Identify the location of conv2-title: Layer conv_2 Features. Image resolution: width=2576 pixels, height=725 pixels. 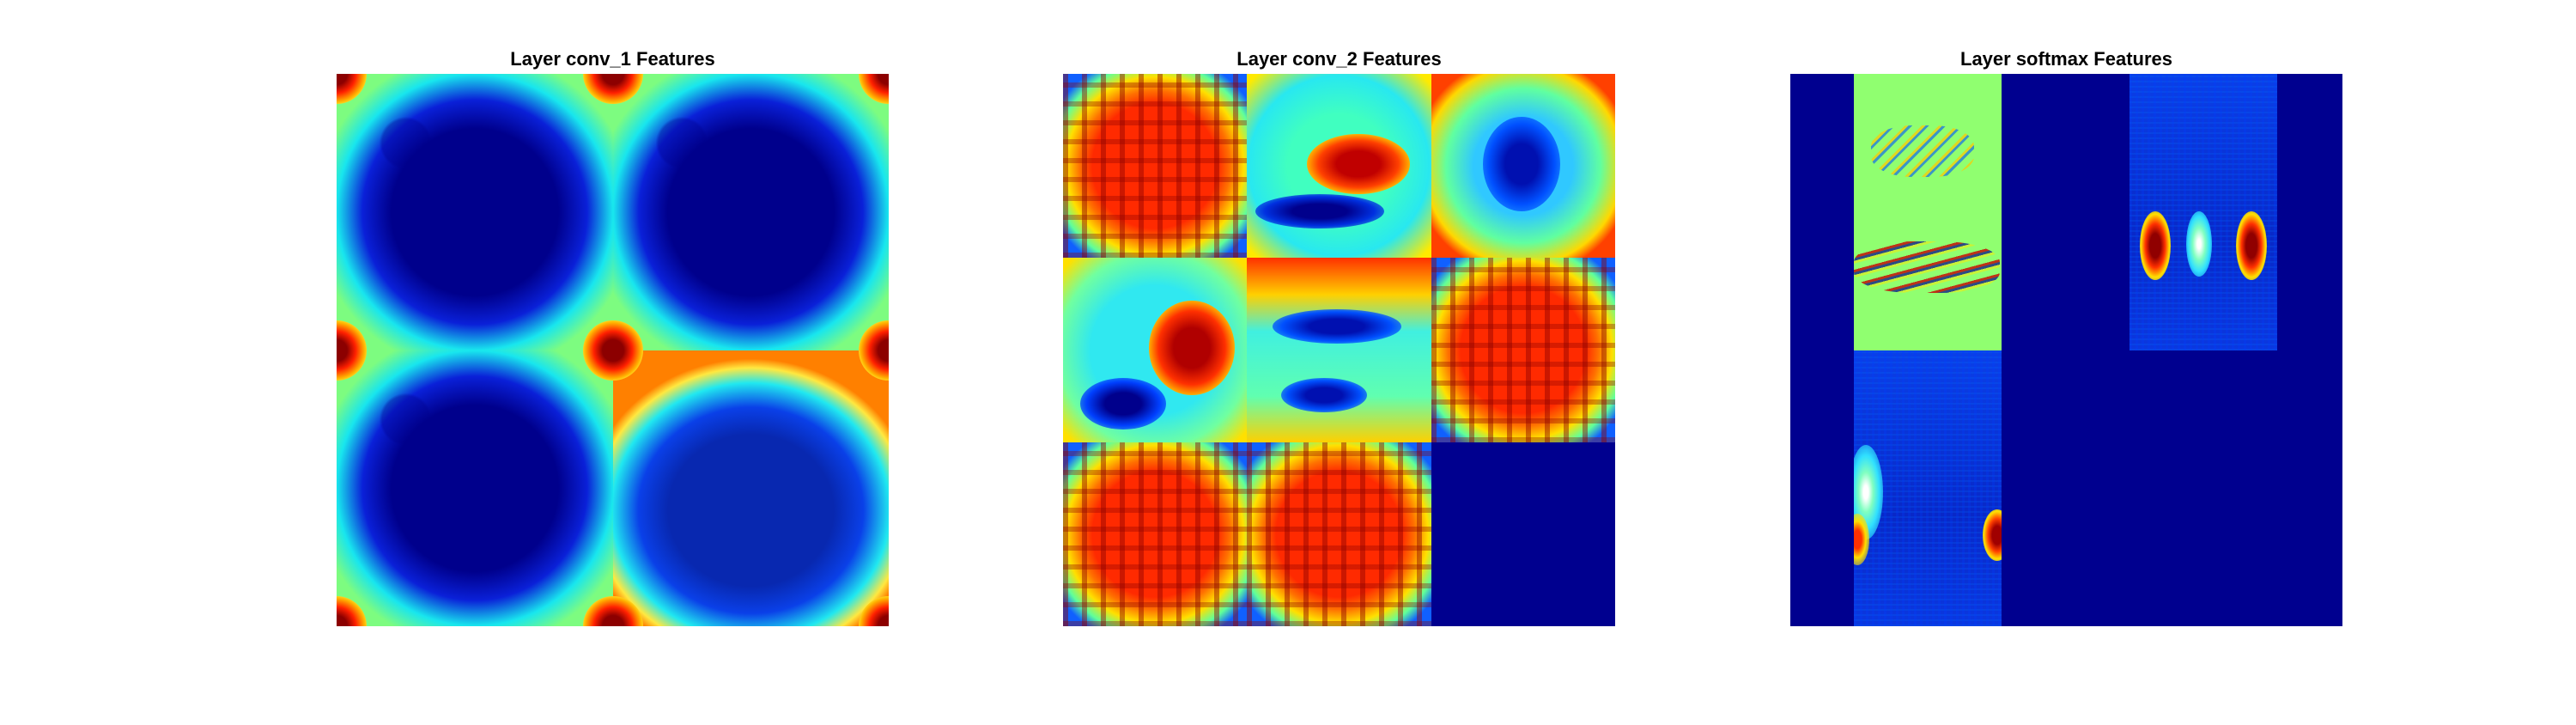
(1339, 59).